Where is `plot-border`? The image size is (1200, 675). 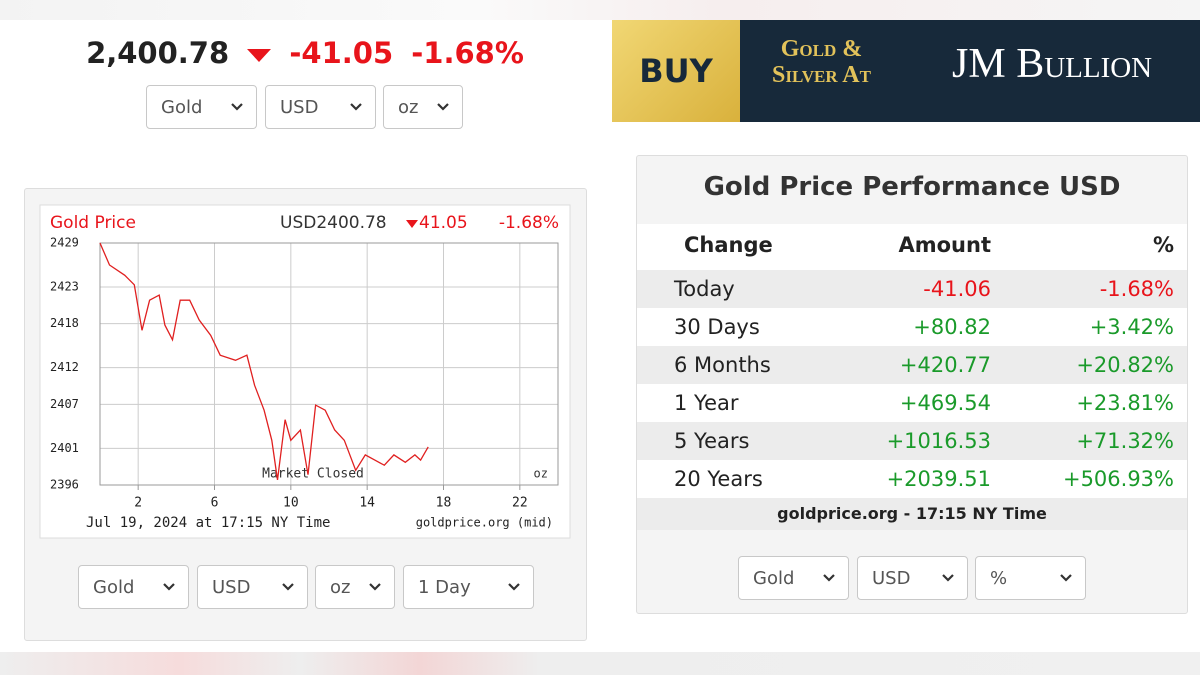 plot-border is located at coordinates (329, 364).